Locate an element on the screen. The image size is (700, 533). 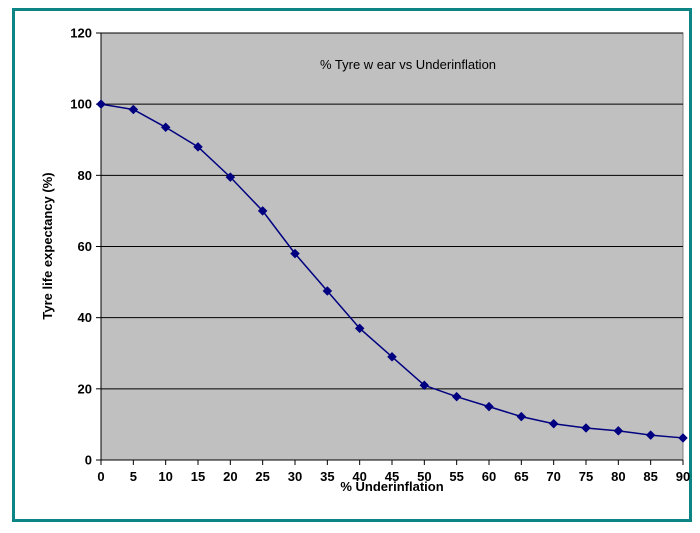
x-axis-title: % Underinflation is located at coordinates (391, 486).